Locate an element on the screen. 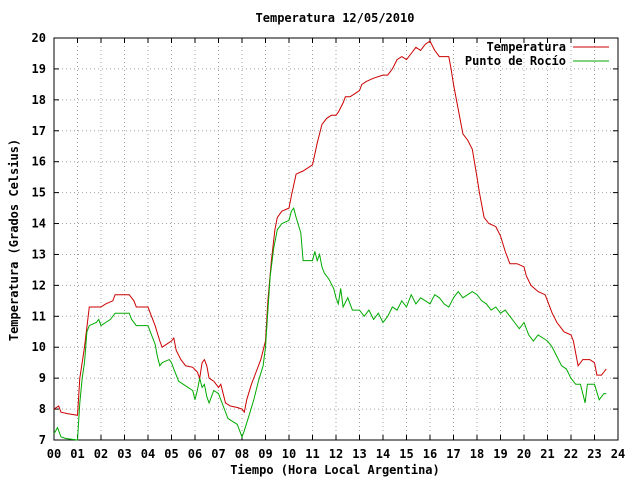 The height and width of the screenshot is (480, 640). legend-label: Punto de Rocío is located at coordinates (515, 61).